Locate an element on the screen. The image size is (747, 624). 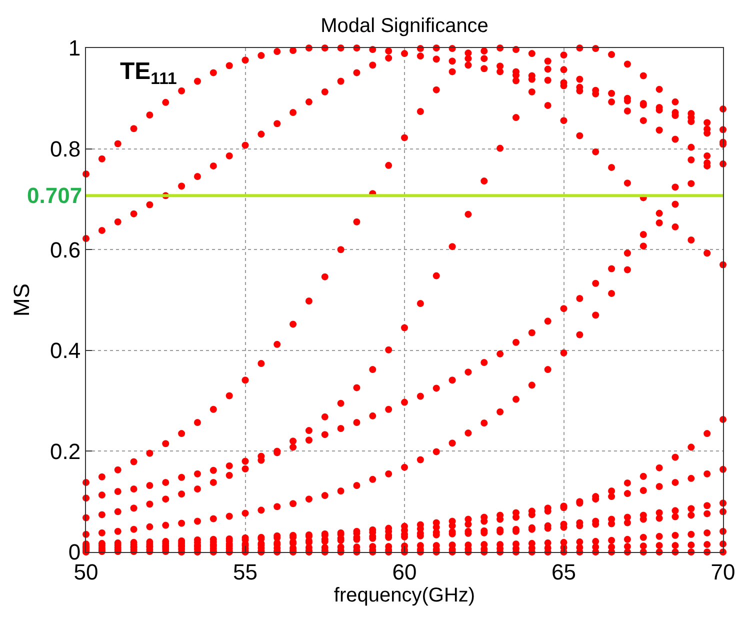
x-axis-title: frequency(GHz) is located at coordinates (405, 595).